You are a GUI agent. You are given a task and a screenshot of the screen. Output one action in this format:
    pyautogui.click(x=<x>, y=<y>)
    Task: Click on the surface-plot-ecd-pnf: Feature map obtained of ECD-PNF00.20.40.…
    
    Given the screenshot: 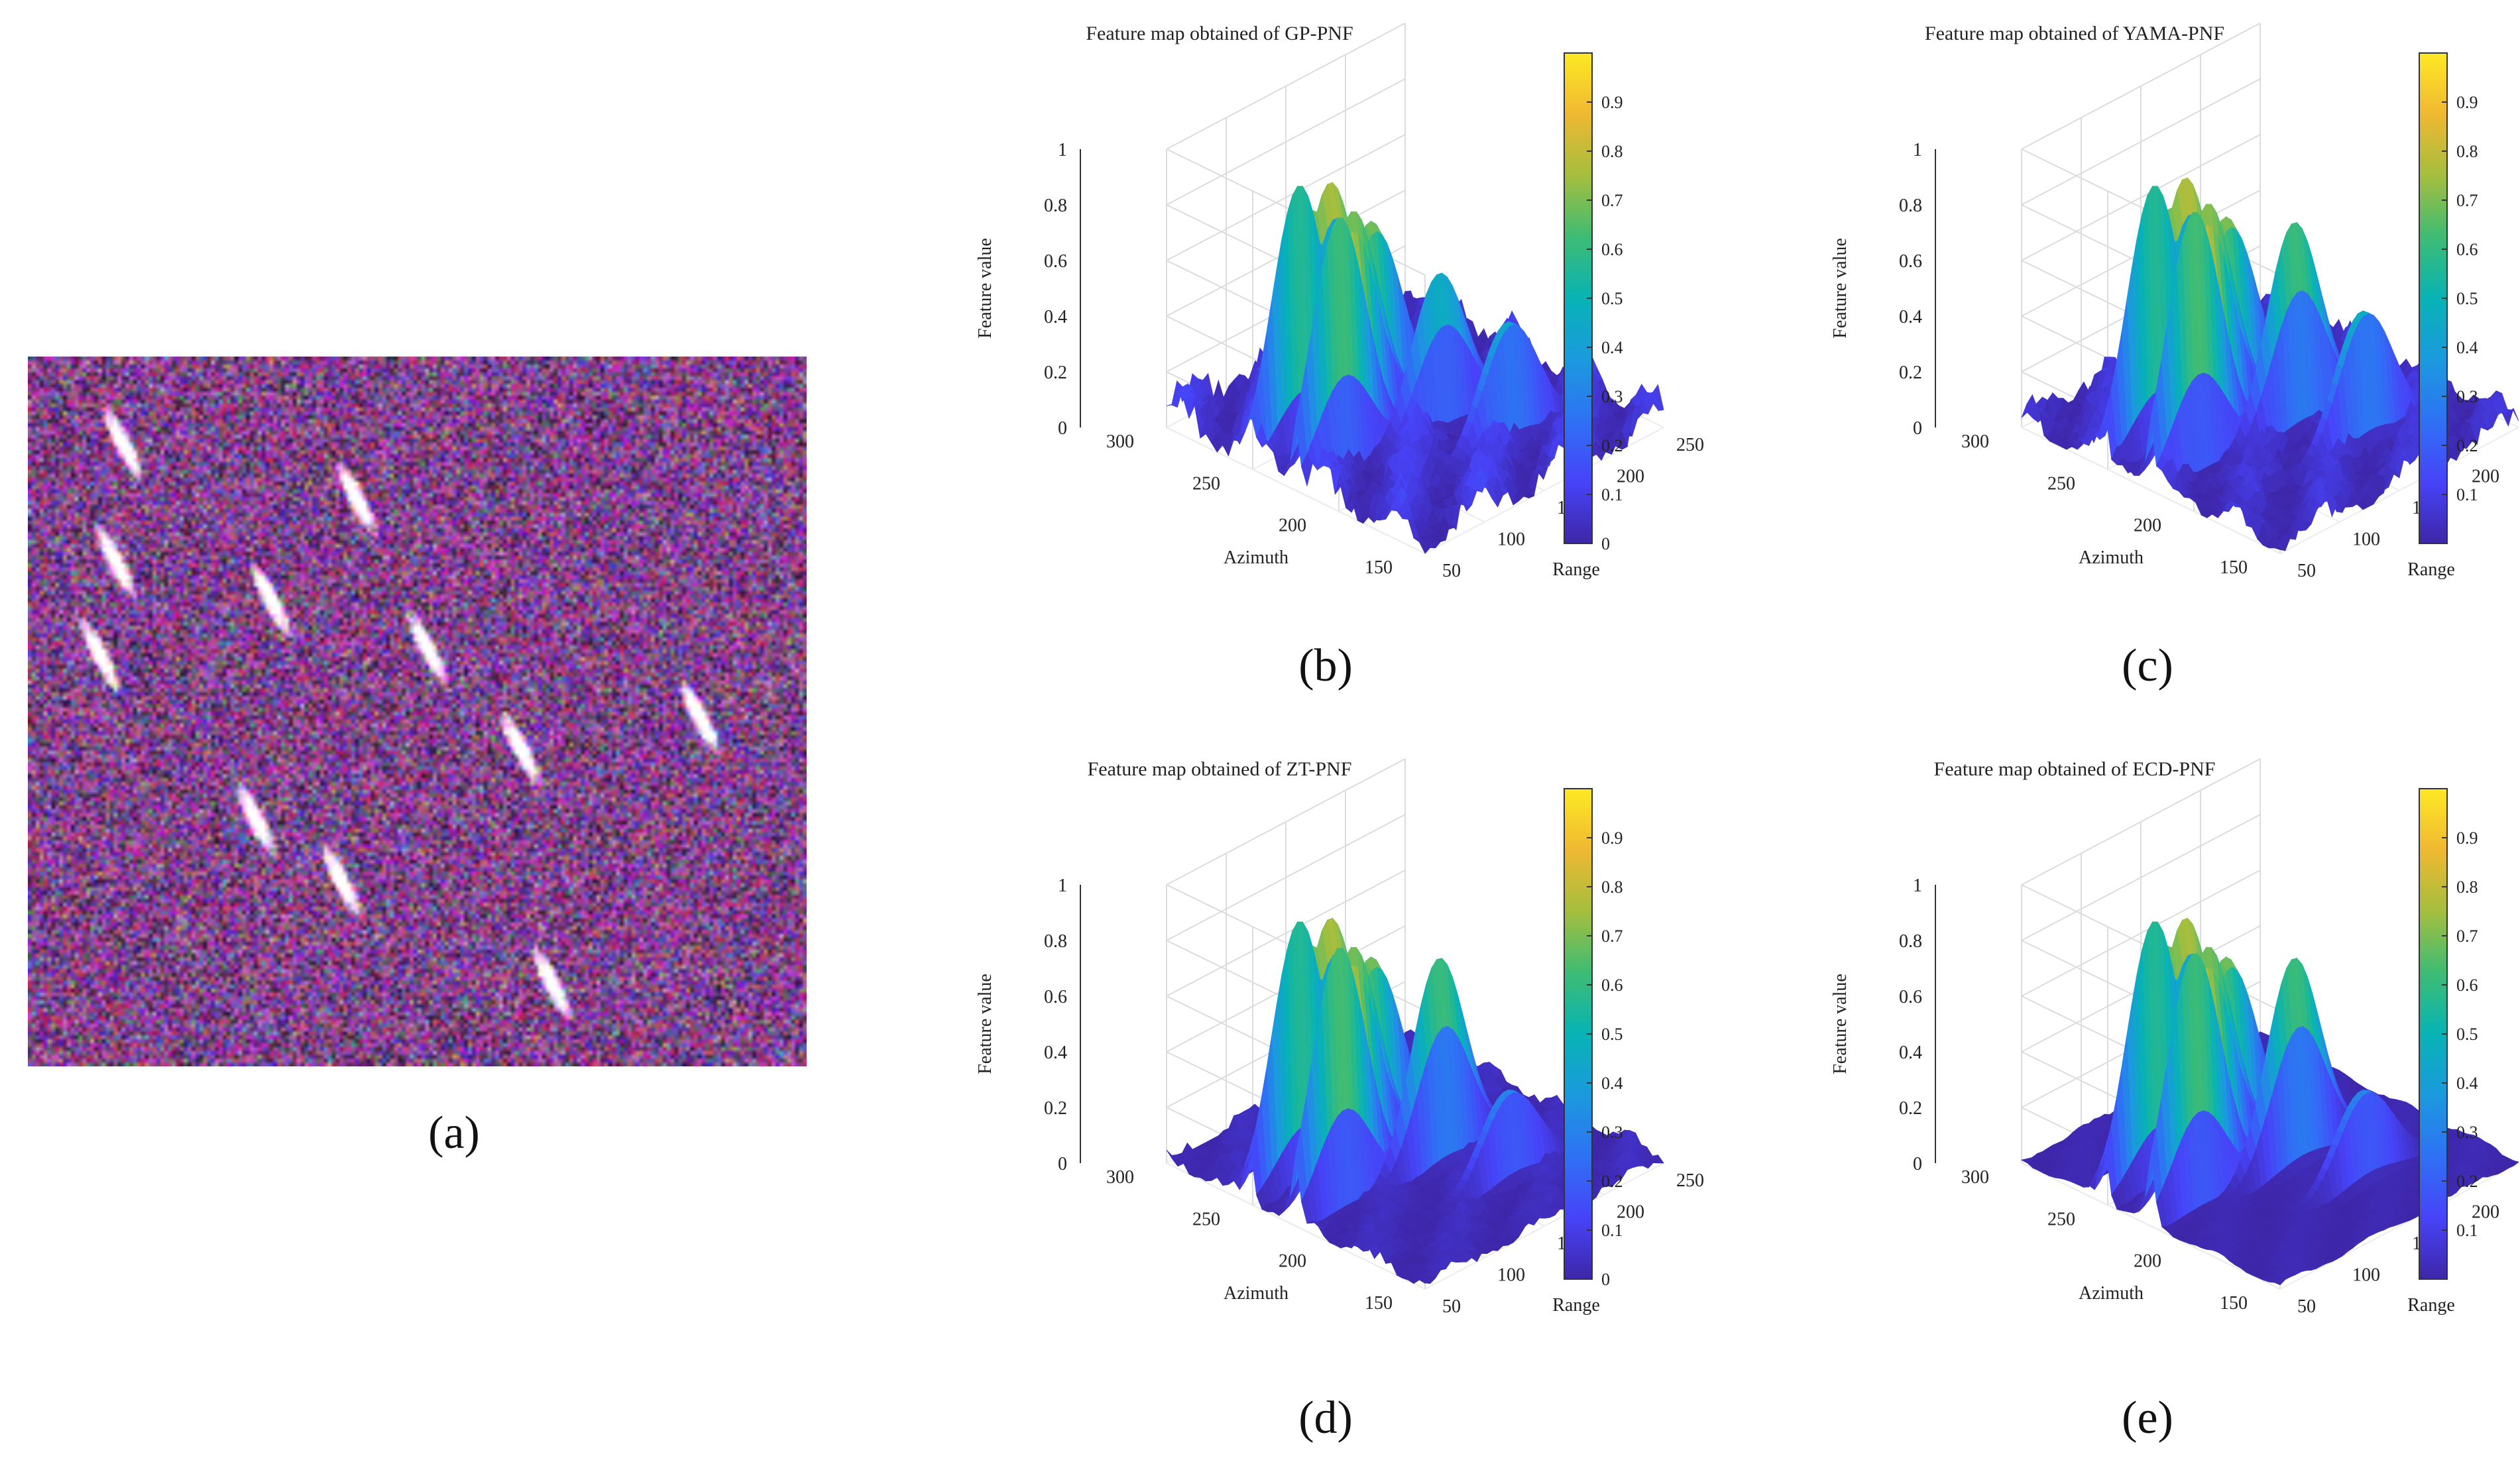 What is the action you would take?
    pyautogui.click(x=2174, y=1037)
    